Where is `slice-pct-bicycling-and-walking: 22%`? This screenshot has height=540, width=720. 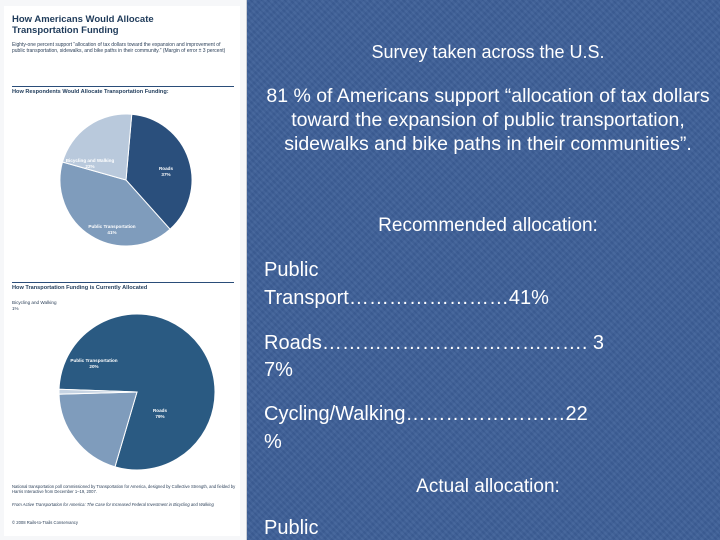
slice-pct-bicycling-and-walking: 22% is located at coordinates (89, 166).